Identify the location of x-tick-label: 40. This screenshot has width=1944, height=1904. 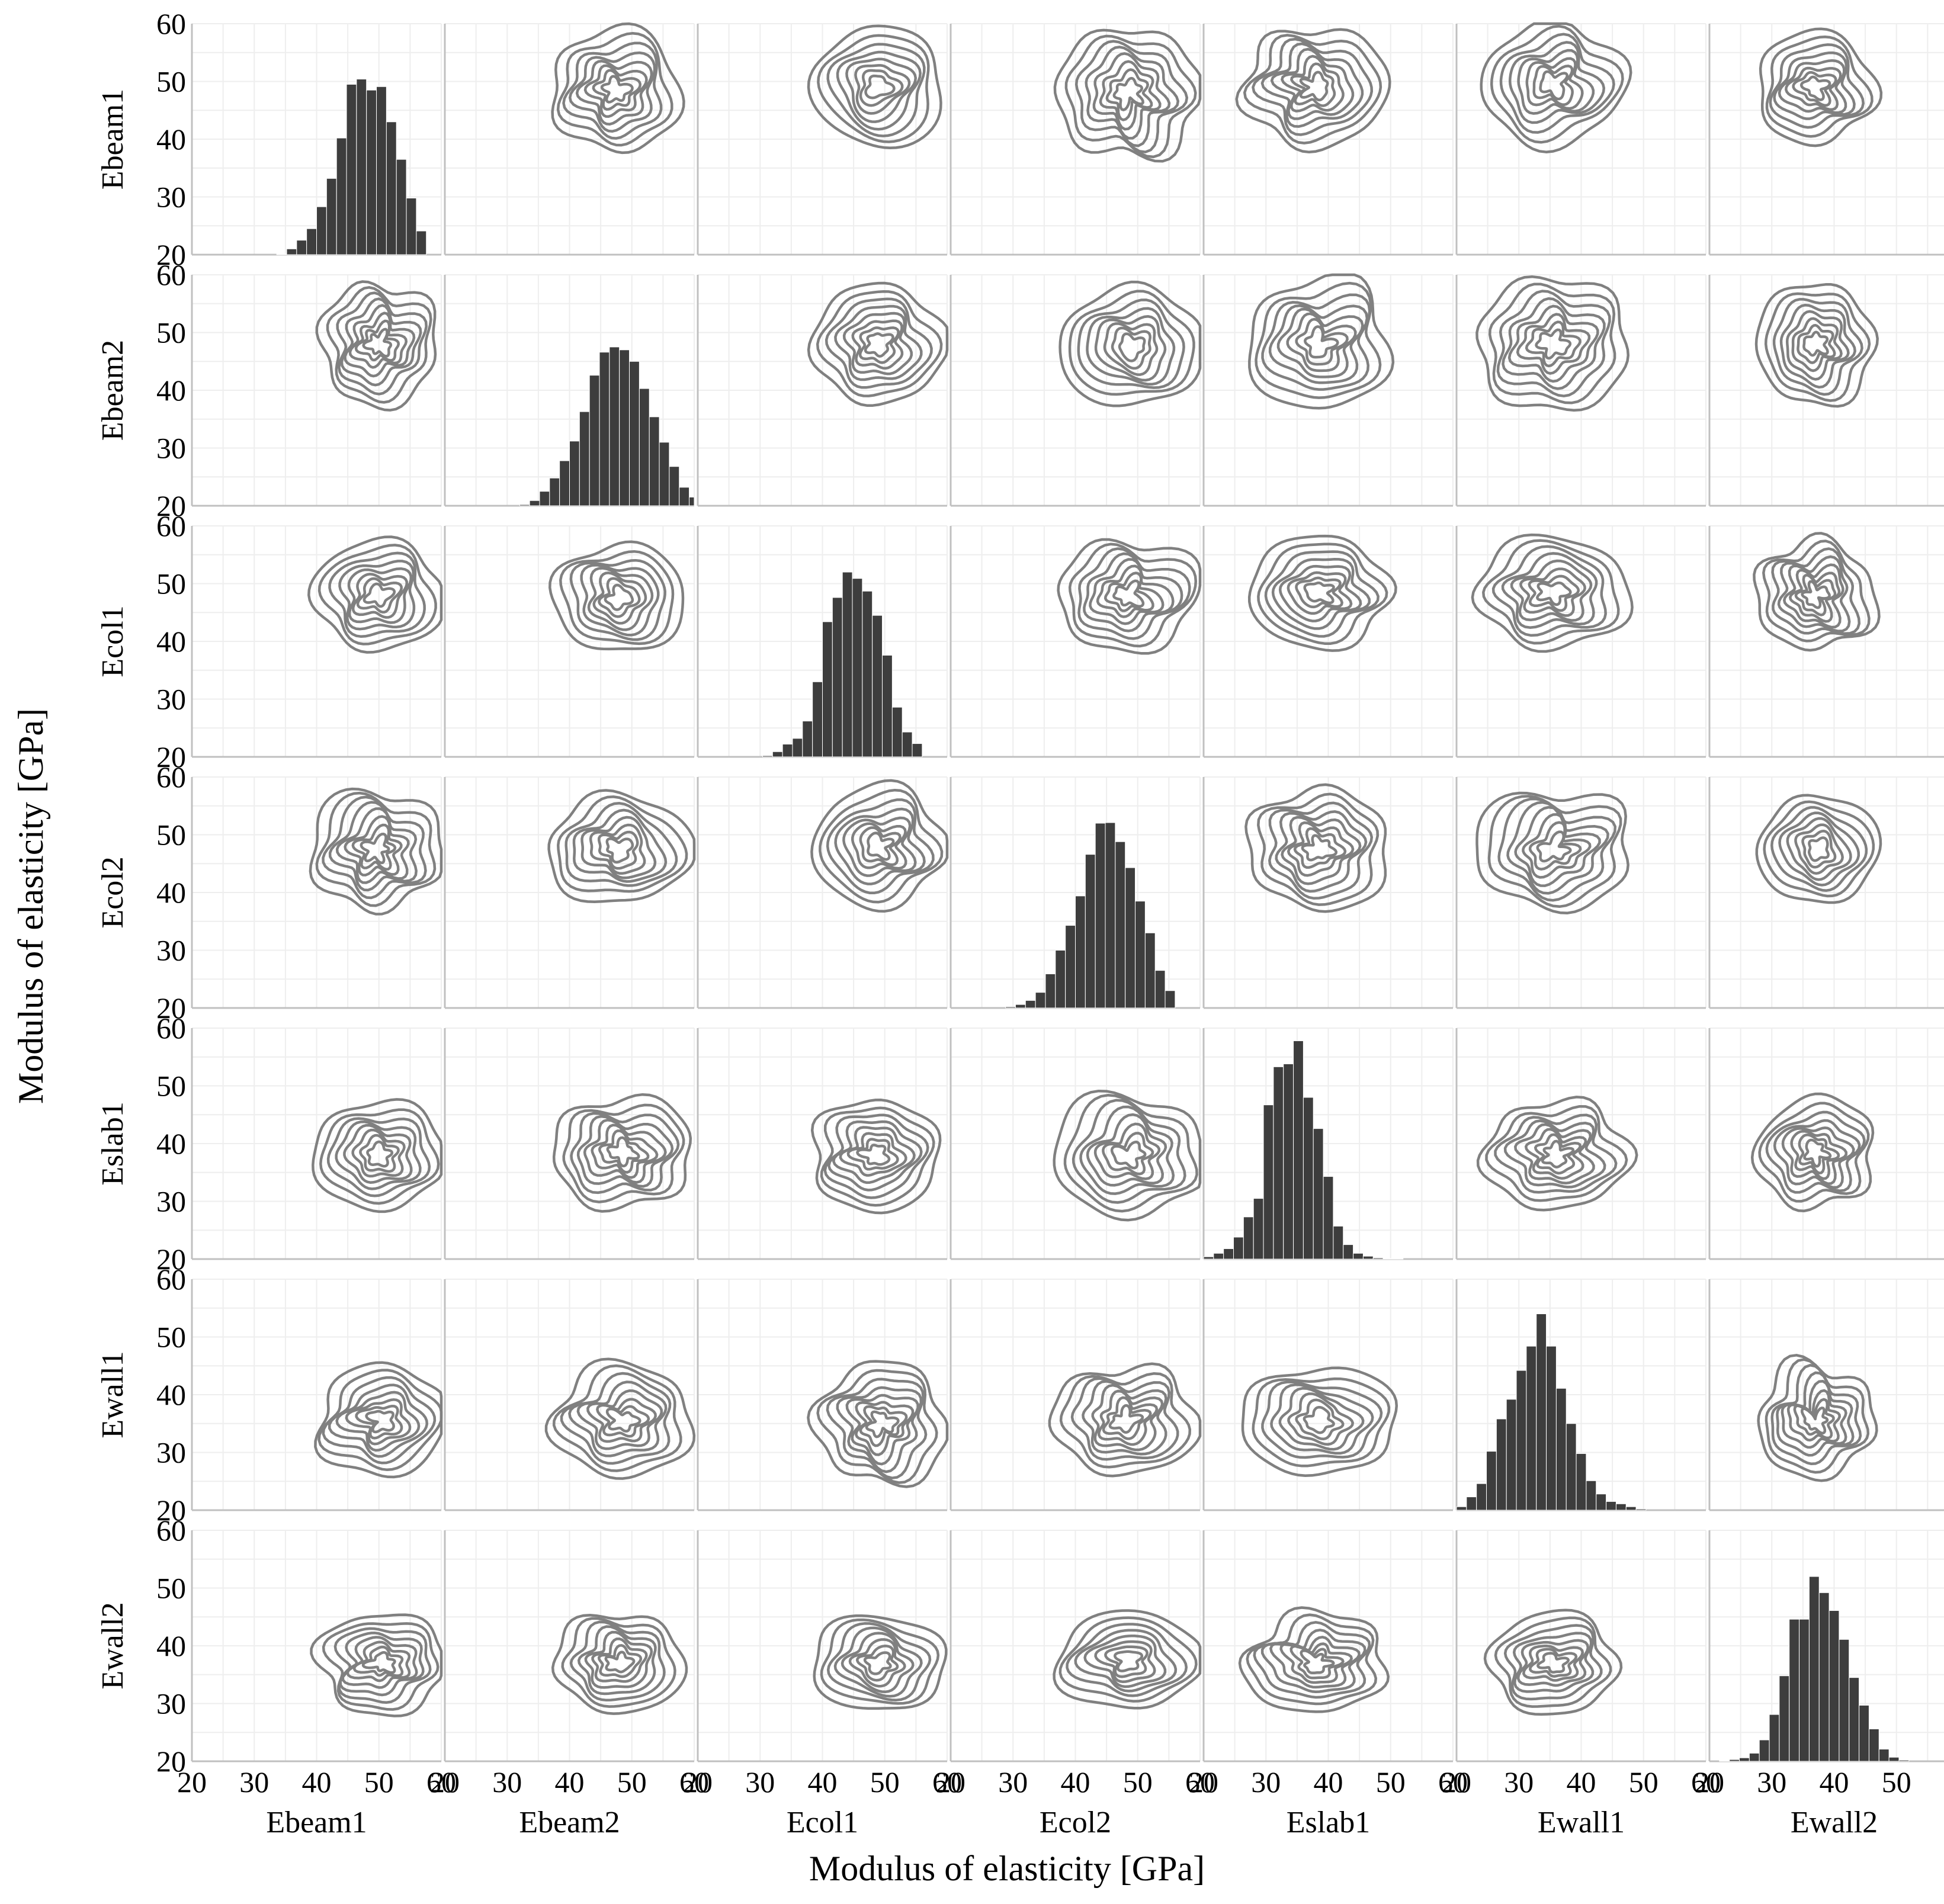
(1075, 1782).